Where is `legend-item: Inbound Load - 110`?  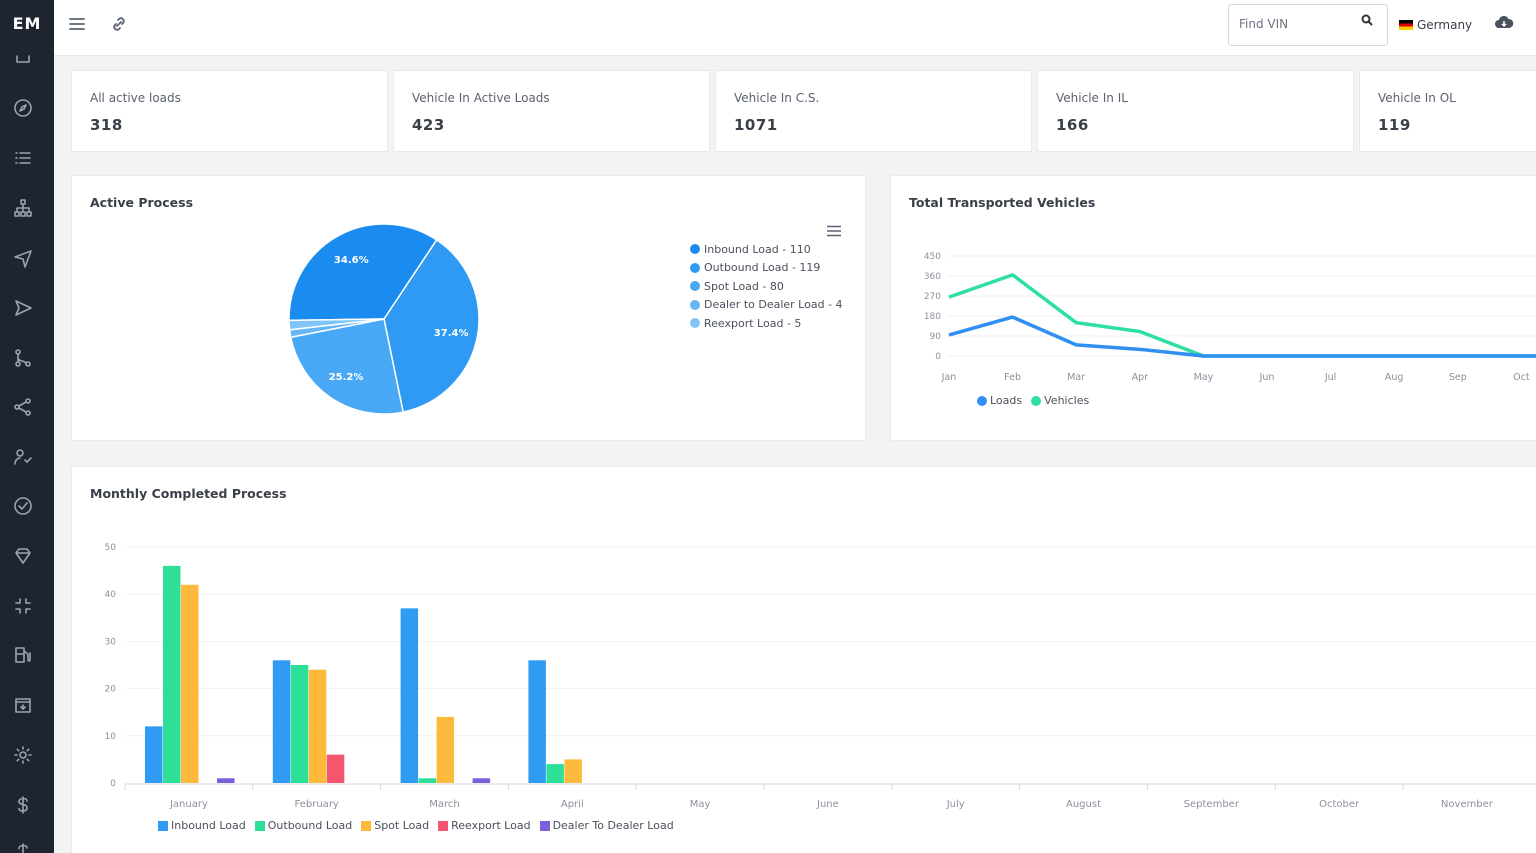 legend-item: Inbound Load - 110 is located at coordinates (766, 249).